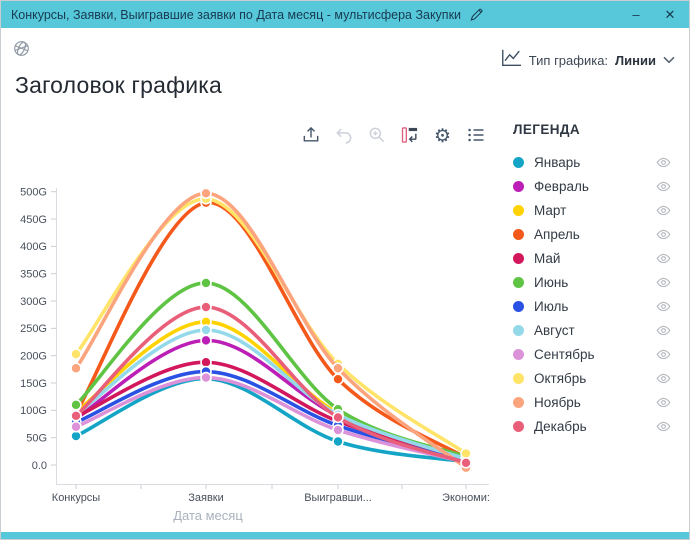 This screenshot has height=540, width=690. I want to click on chart-toolbar: ⚙, so click(393, 136).